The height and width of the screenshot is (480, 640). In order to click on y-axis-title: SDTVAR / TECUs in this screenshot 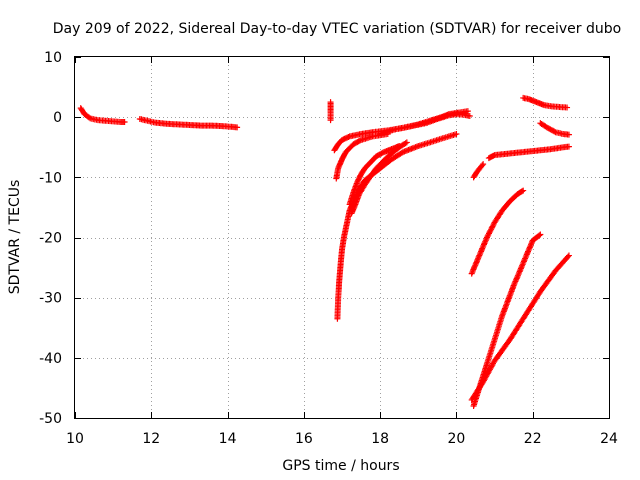, I will do `click(15, 237)`.